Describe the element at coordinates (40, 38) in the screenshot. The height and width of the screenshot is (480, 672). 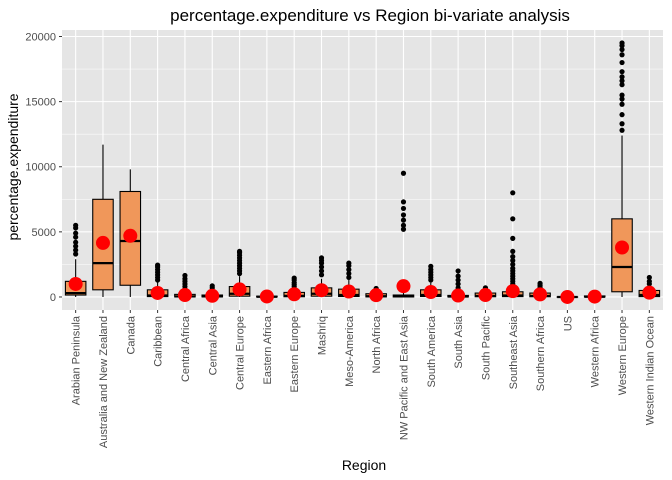
I see `y-tick-label: 20000` at that location.